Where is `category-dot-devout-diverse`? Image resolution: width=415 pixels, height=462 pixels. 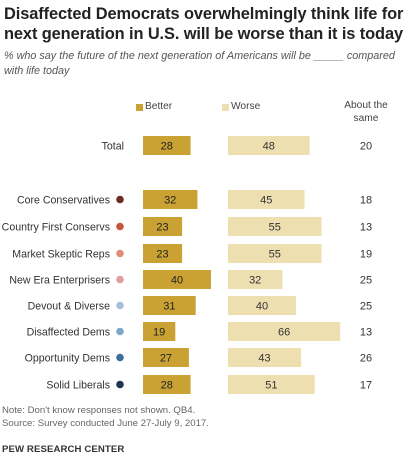
category-dot-devout-diverse is located at coordinates (120, 305).